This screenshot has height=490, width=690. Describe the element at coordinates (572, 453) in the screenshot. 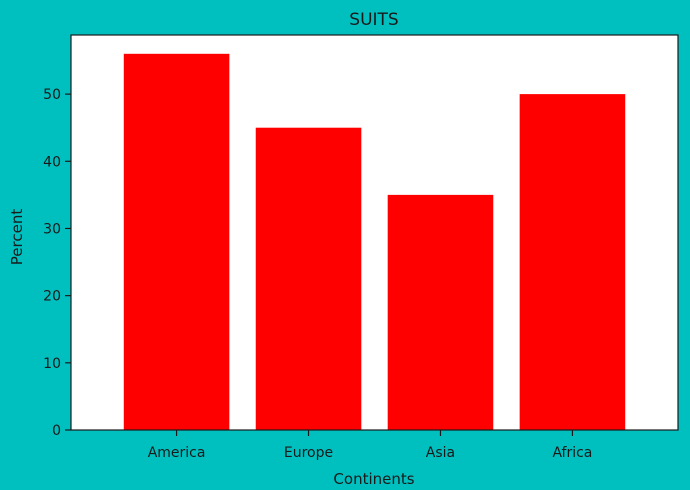

I see `x-tick-label-africa: Africa` at that location.